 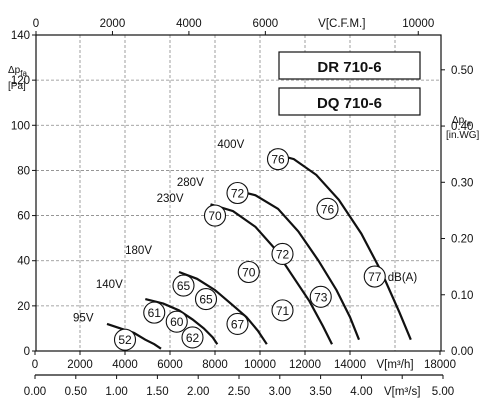 I want to click on noise-value: 62, so click(x=193, y=338).